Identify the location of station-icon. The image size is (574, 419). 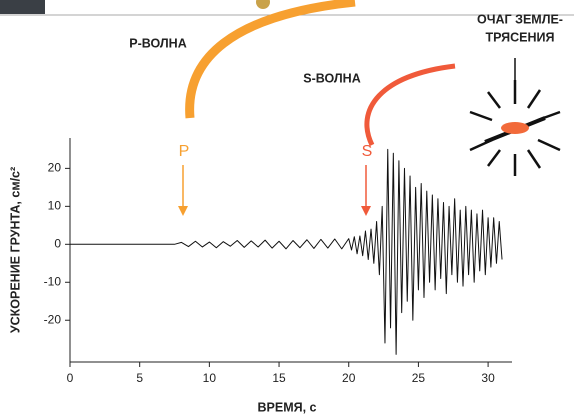
(263, 4).